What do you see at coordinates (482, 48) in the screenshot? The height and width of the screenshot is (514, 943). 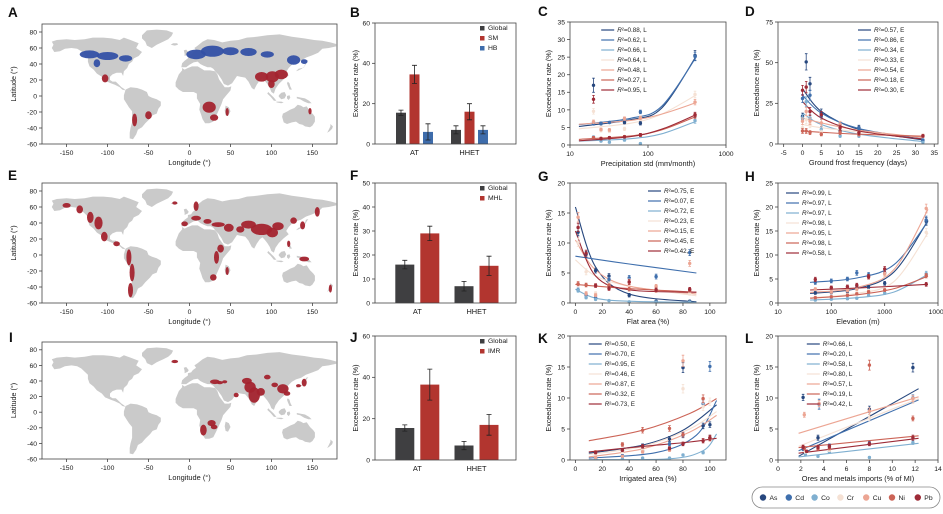 I see `legend-swatch` at bounding box center [482, 48].